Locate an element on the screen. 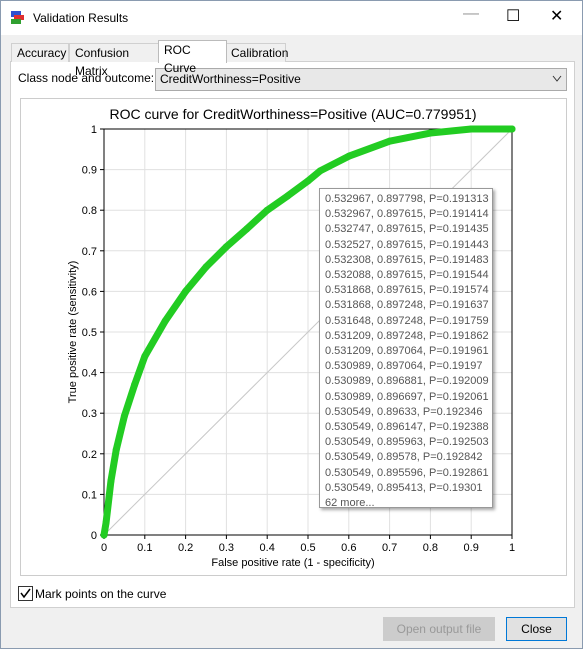 The height and width of the screenshot is (649, 583). window-title: Validation Results is located at coordinates (81, 18).